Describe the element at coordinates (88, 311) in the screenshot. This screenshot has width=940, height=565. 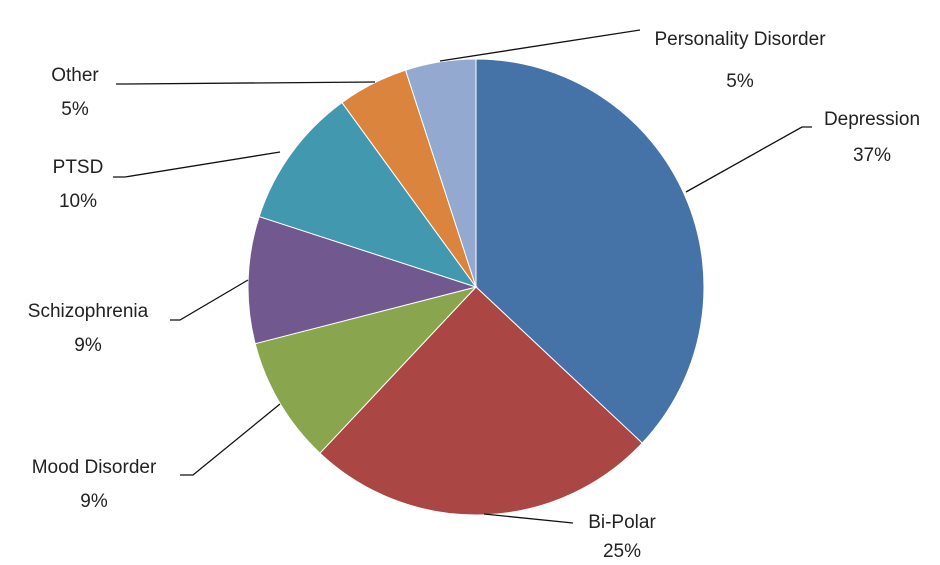
I see `slice-label: Schizophrenia` at that location.